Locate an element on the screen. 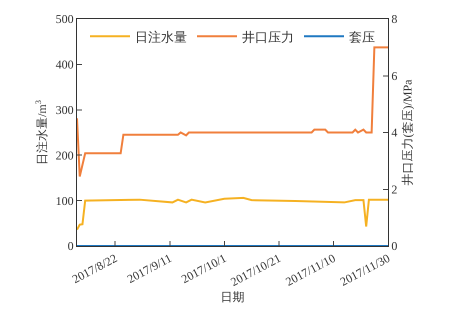 This screenshot has width=458, height=333. y2-tick-label: 4 is located at coordinates (394, 133).